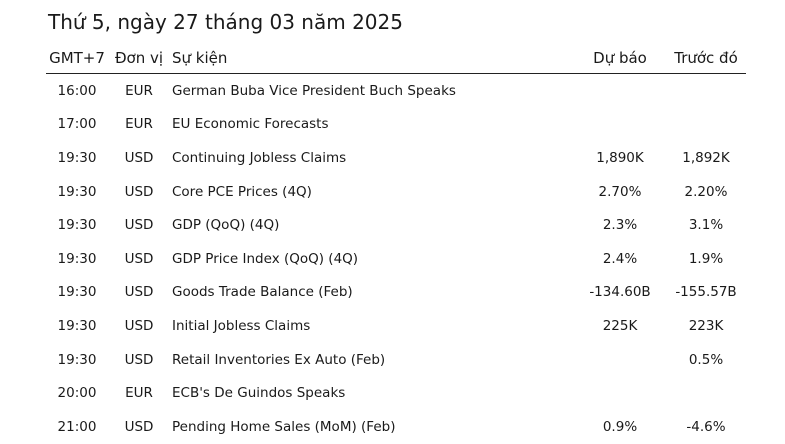 This screenshot has height=444, width=785. What do you see at coordinates (396, 393) in the screenshot?
I see `table-row: 20:00 EUR ECB's De Guindos Speaks` at bounding box center [396, 393].